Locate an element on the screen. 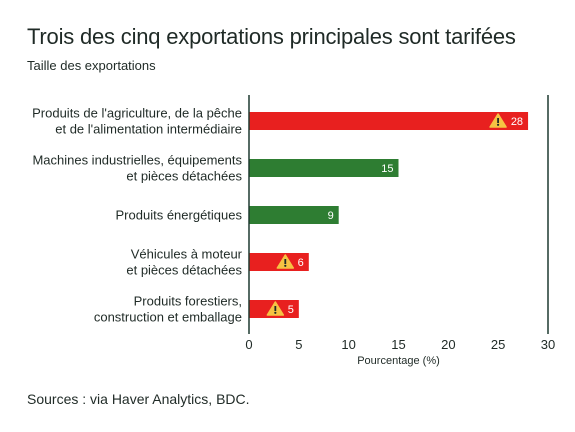 The image size is (575, 432). x-tick-label-6: 30 is located at coordinates (548, 344).